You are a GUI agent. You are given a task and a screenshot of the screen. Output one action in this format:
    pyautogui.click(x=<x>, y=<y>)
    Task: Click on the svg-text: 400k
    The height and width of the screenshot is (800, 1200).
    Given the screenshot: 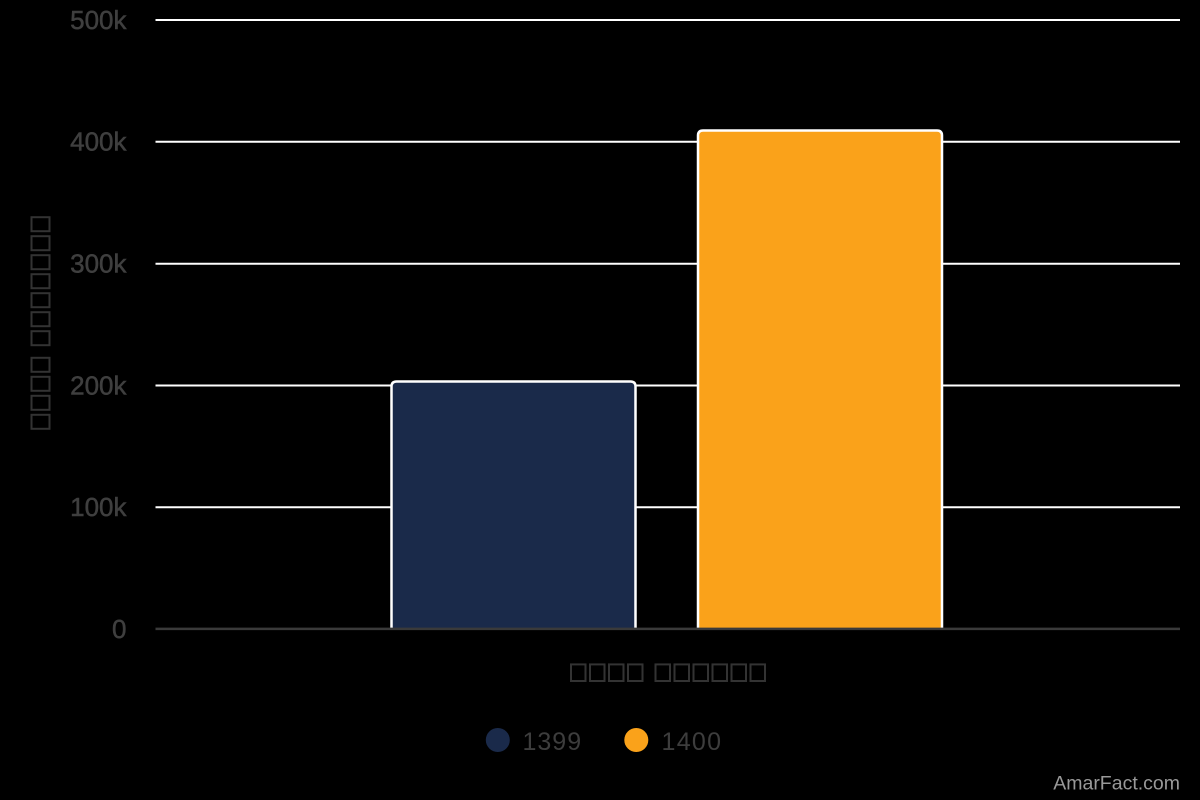 What is the action you would take?
    pyautogui.click(x=98, y=142)
    